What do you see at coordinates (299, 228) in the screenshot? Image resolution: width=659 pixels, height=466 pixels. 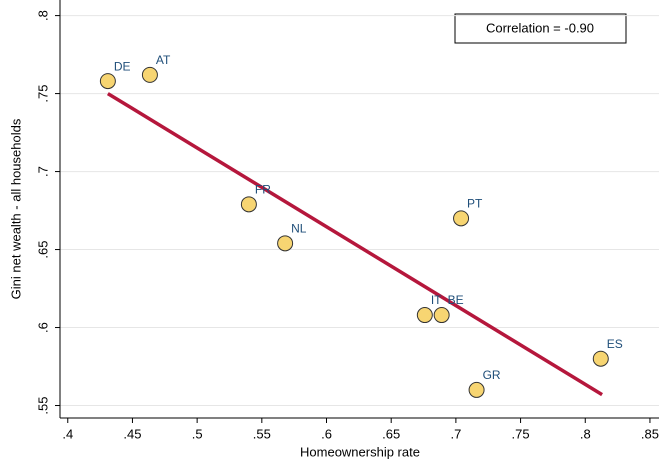 I see `point-label: NL` at bounding box center [299, 228].